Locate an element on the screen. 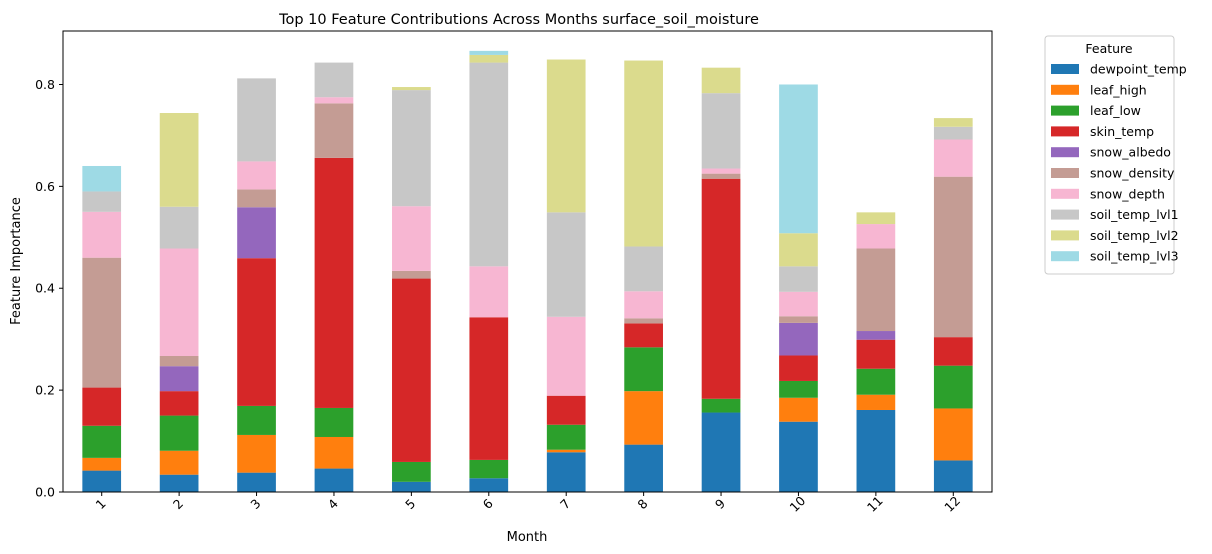  x-tick-label: 6 is located at coordinates (488, 504).